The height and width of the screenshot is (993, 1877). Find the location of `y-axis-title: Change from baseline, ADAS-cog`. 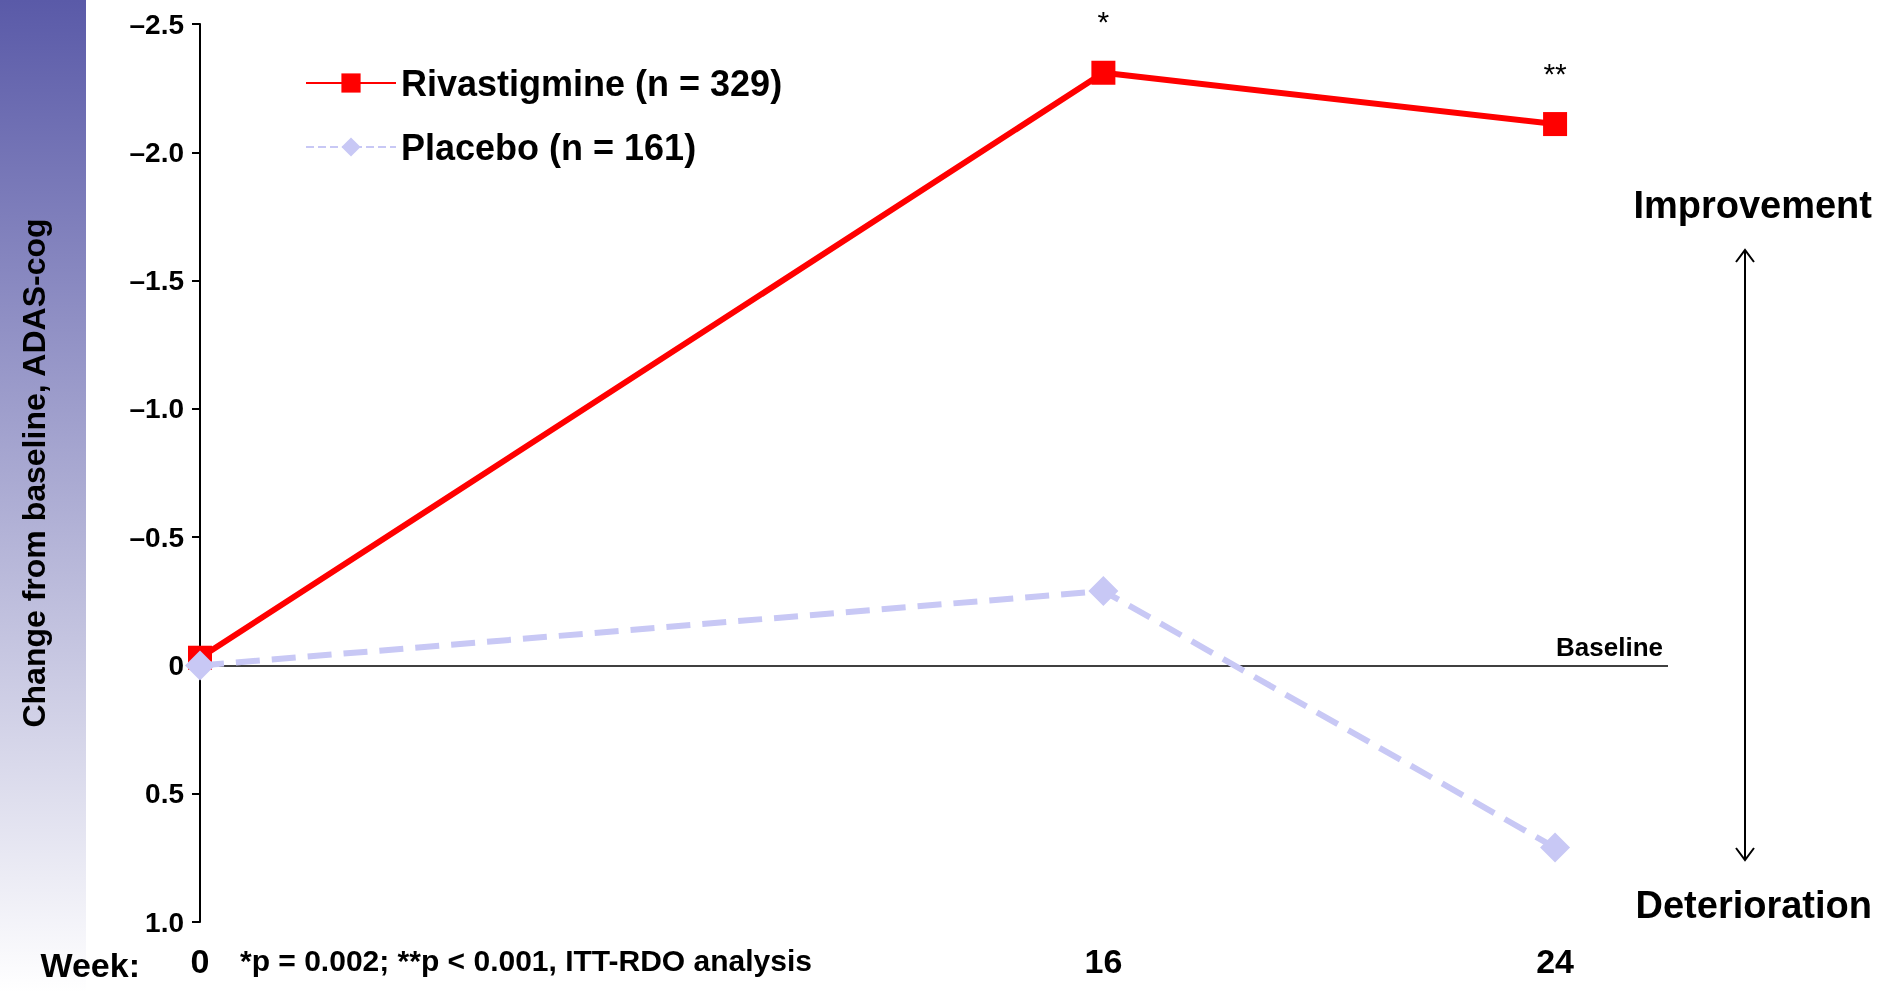

y-axis-title: Change from baseline, ADAS-cog is located at coordinates (34, 473).